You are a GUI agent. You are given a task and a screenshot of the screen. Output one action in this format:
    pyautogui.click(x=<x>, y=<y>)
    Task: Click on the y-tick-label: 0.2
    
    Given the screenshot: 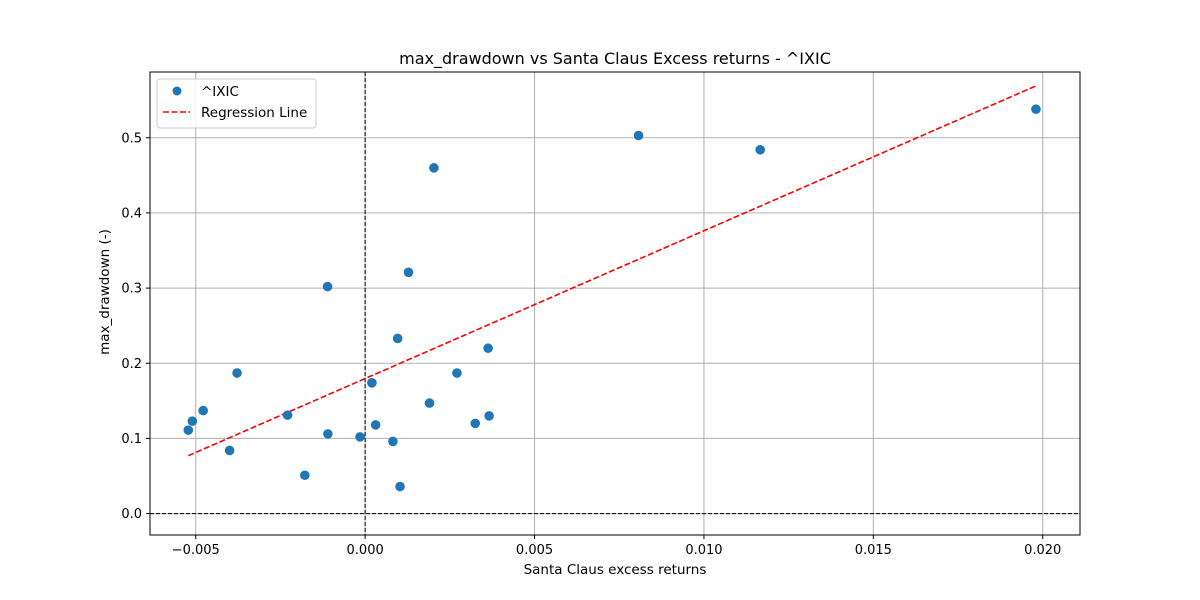 What is the action you would take?
    pyautogui.click(x=131, y=364)
    